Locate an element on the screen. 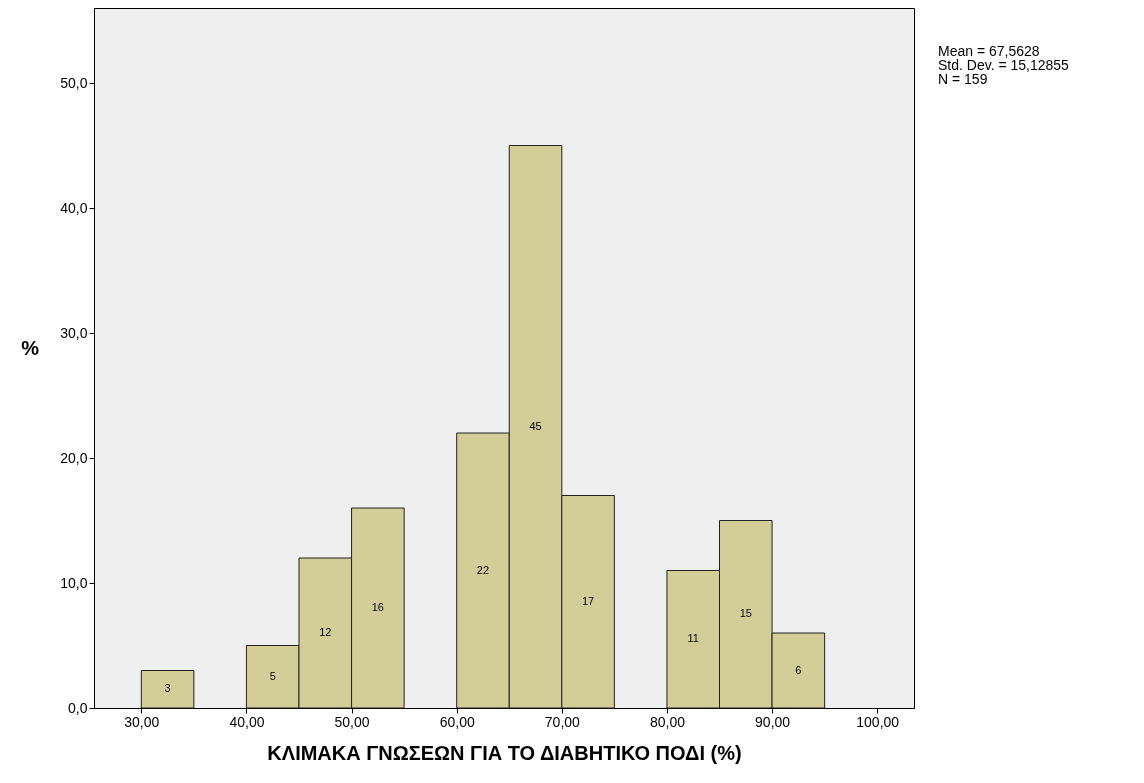 The height and width of the screenshot is (783, 1144). data-label: 5 is located at coordinates (272, 675).